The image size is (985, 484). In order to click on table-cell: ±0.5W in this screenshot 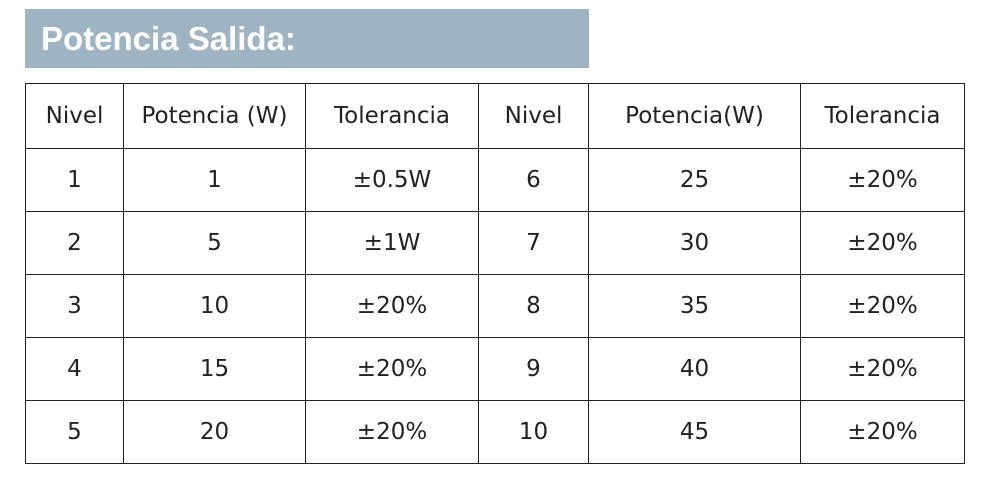, I will do `click(392, 180)`.